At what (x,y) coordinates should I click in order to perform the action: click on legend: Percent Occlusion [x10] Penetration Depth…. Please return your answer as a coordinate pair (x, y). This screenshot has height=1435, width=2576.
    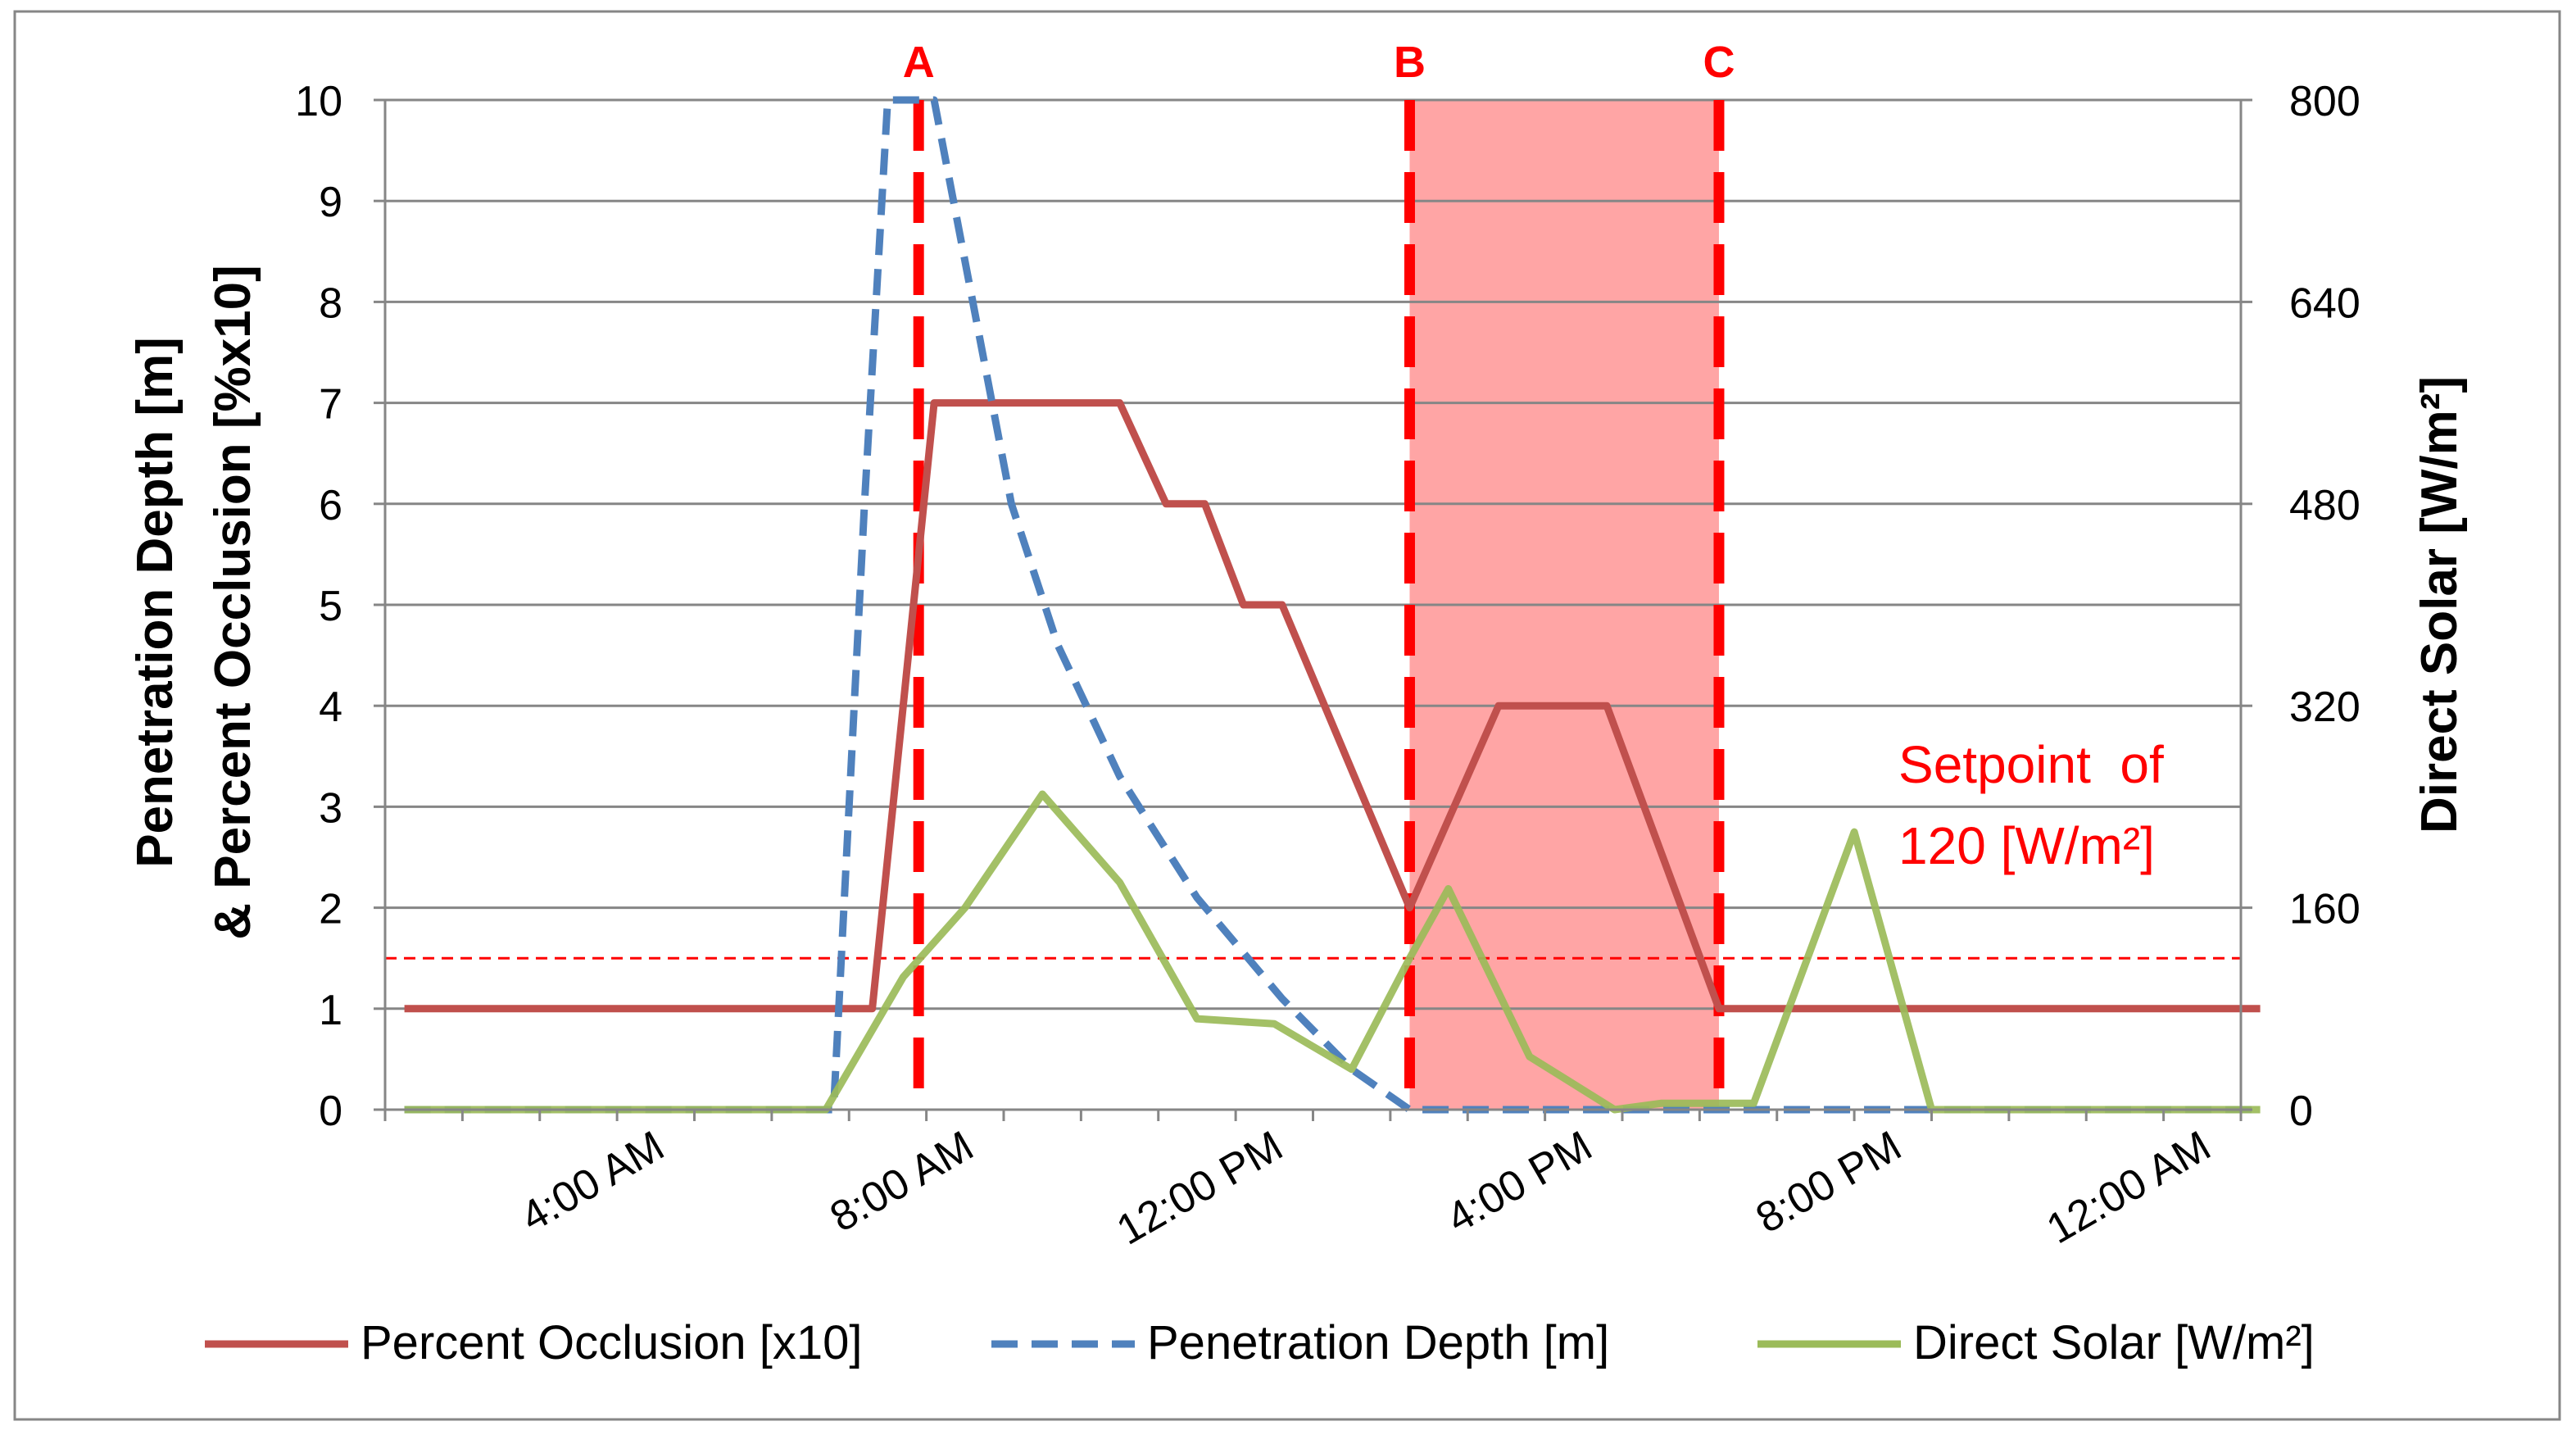
    Looking at the image, I should click on (1260, 1343).